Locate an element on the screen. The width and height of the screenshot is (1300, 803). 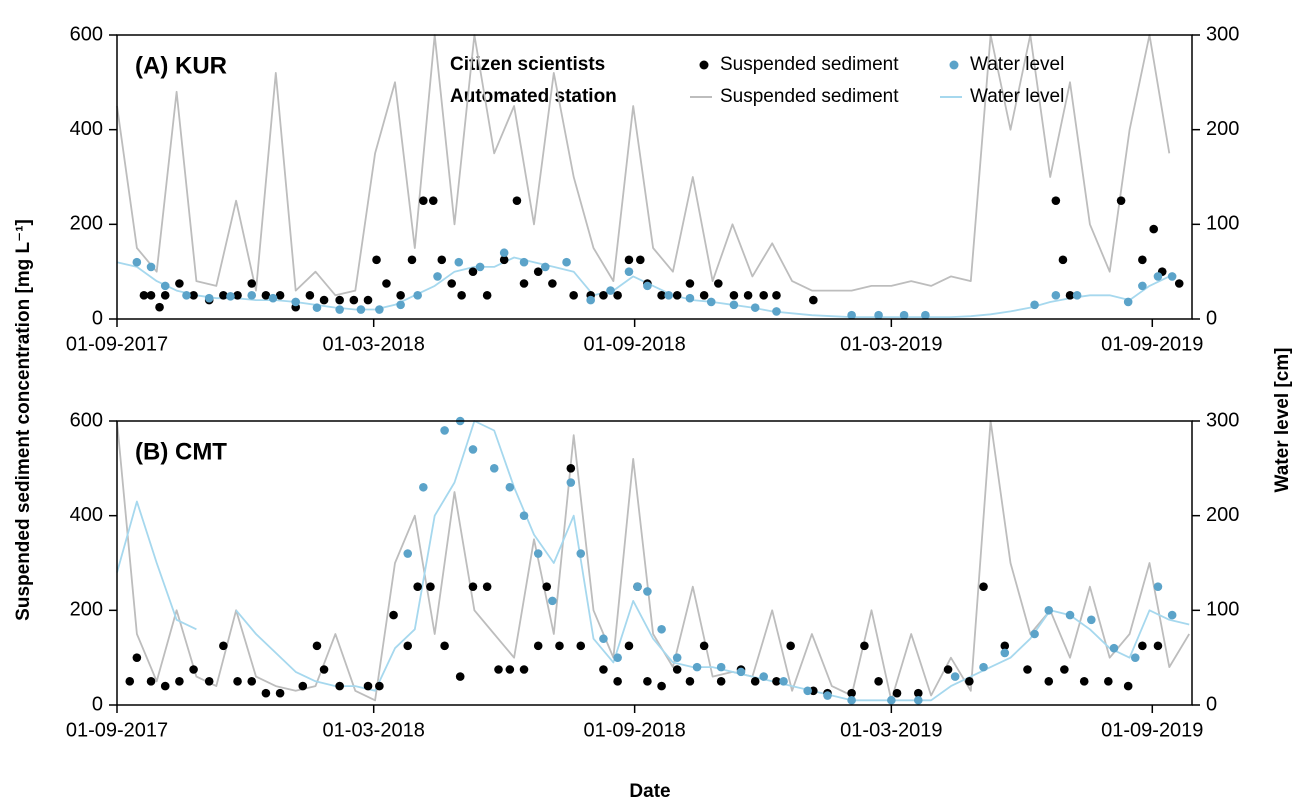
legend-label: Water level is located at coordinates (1017, 64).